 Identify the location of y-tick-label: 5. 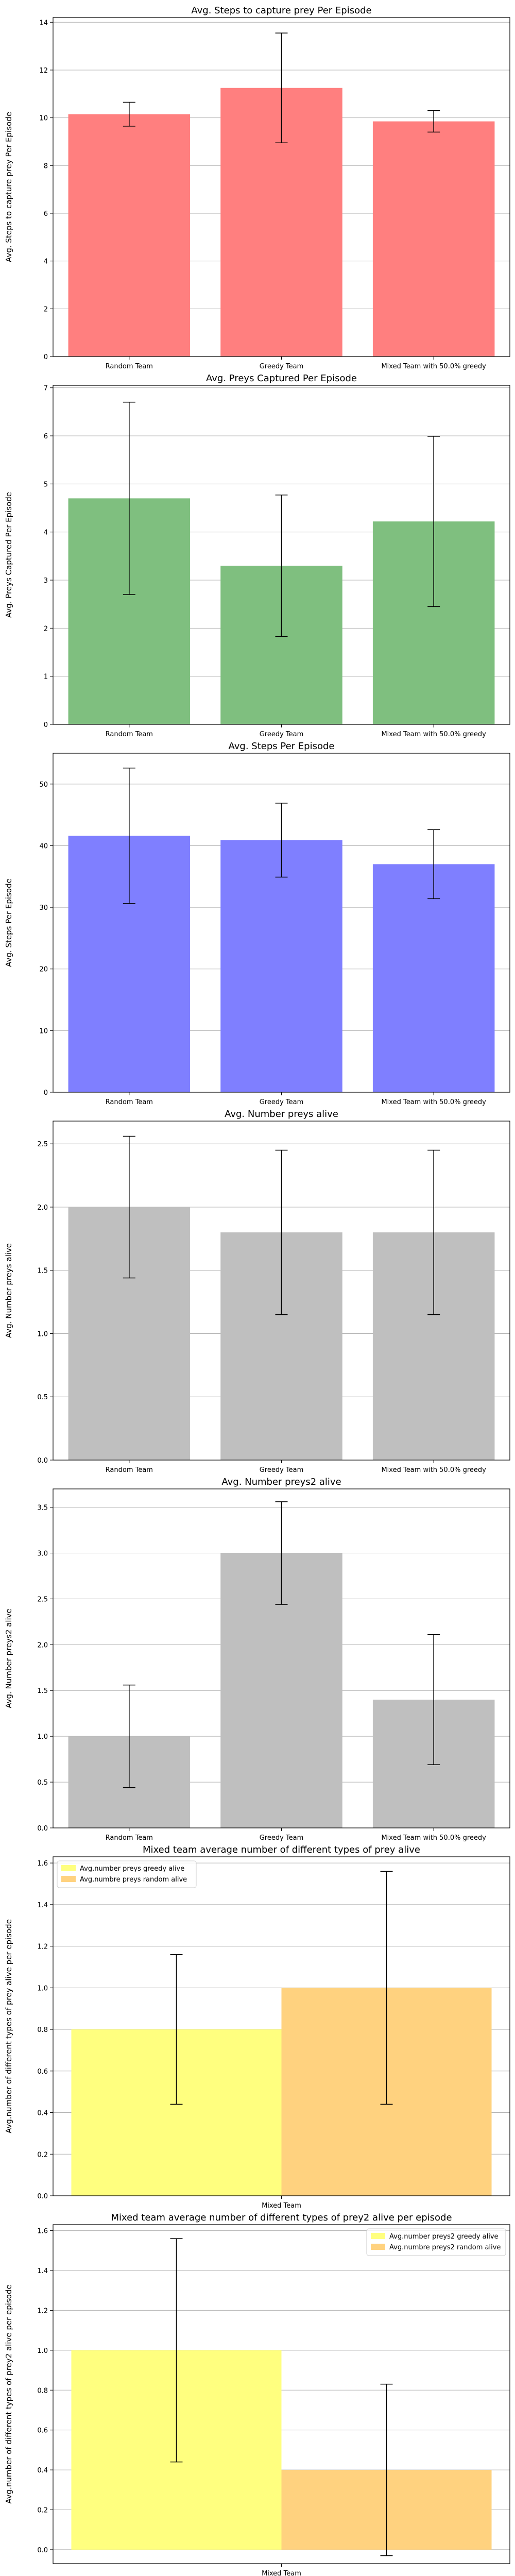
(46, 485).